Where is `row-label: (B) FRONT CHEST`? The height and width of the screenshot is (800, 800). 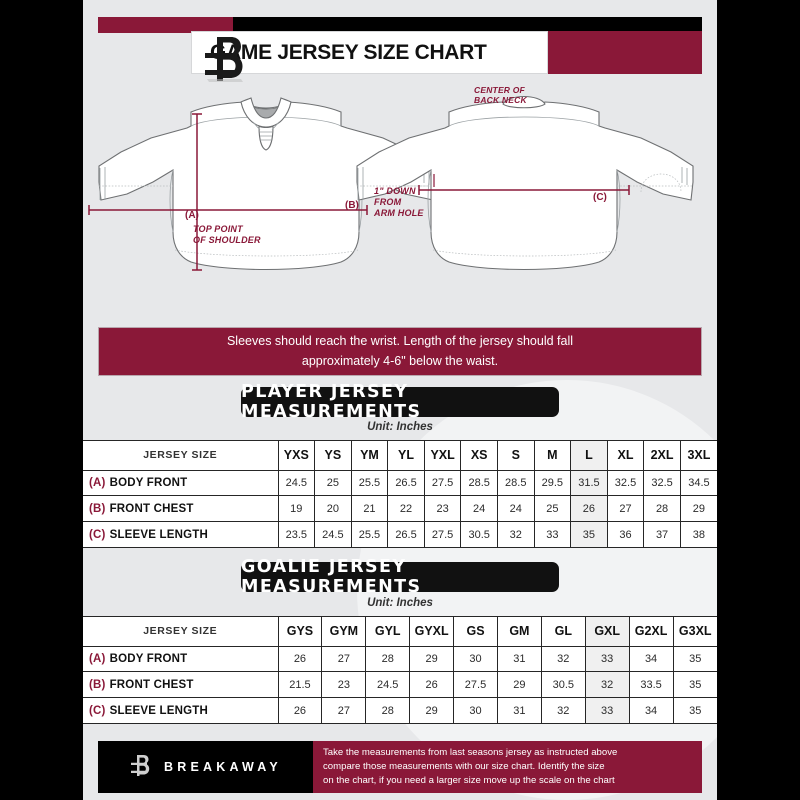 row-label: (B) FRONT CHEST is located at coordinates (181, 509).